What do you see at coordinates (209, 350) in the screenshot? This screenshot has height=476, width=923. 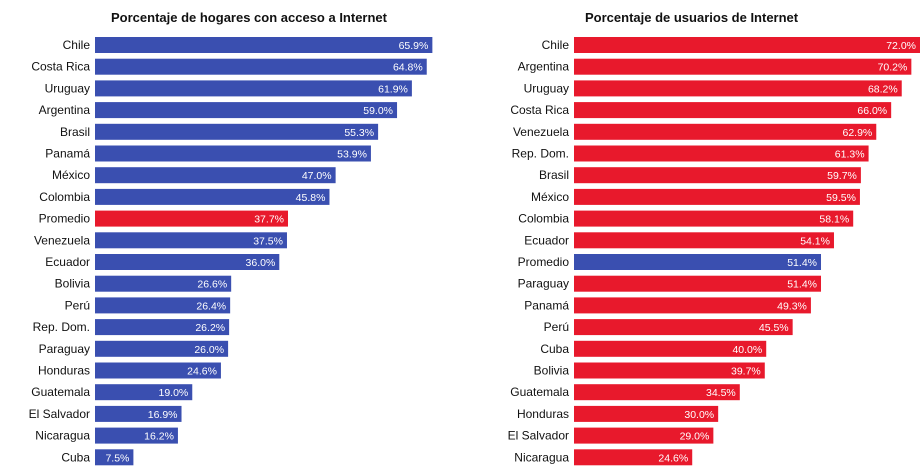 I see `value-label-paraguay: 26.0%` at bounding box center [209, 350].